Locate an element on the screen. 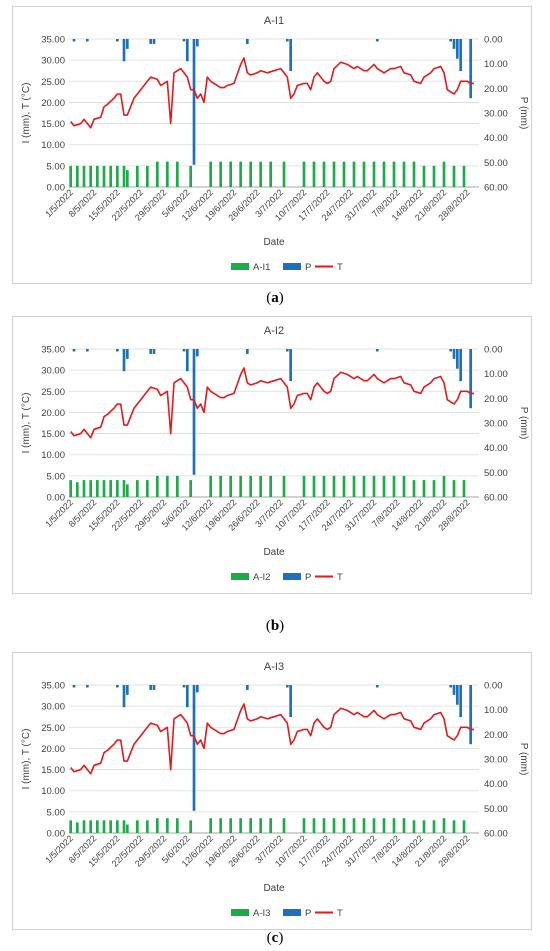 The width and height of the screenshot is (550, 951). left-tick-label: 0.00 is located at coordinates (56, 834).